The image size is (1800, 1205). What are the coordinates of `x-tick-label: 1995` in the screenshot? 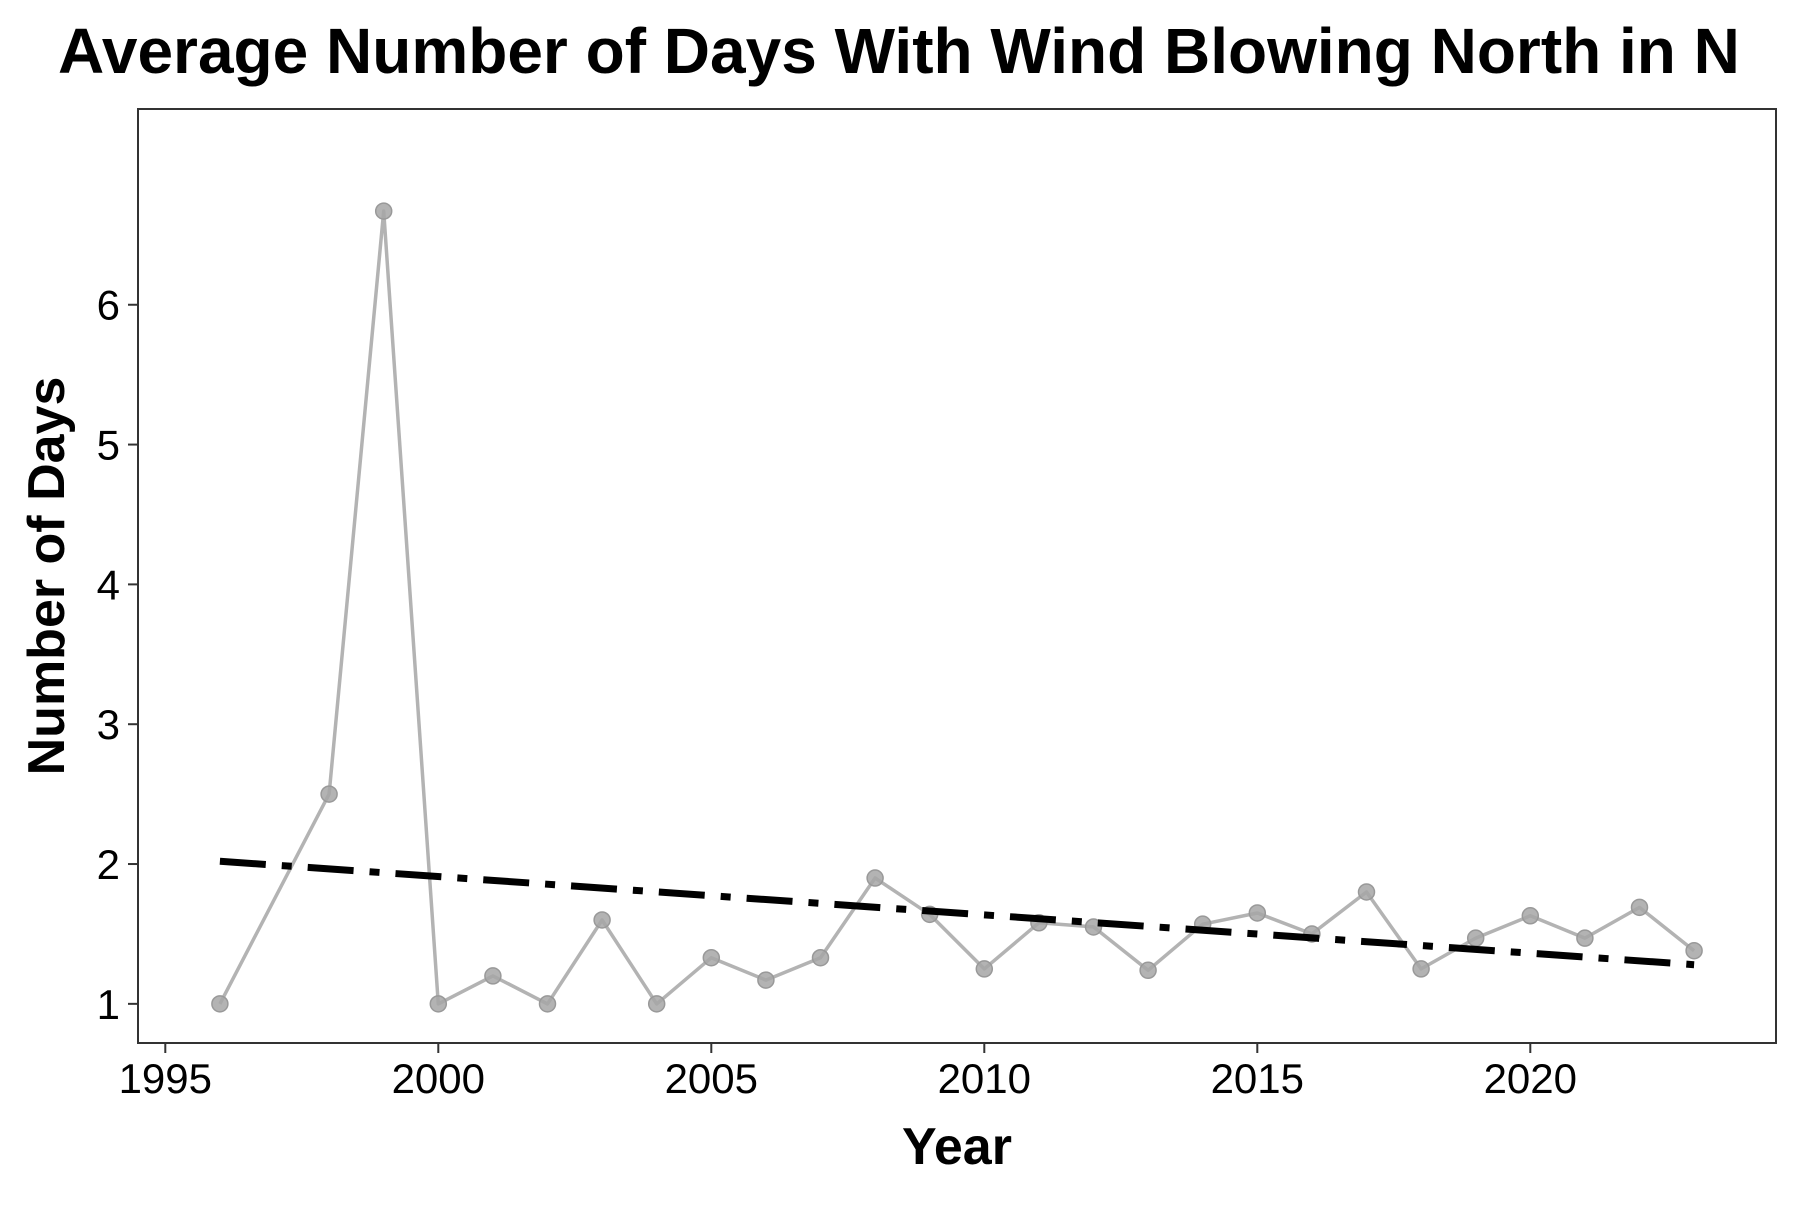 It's located at (165, 1078).